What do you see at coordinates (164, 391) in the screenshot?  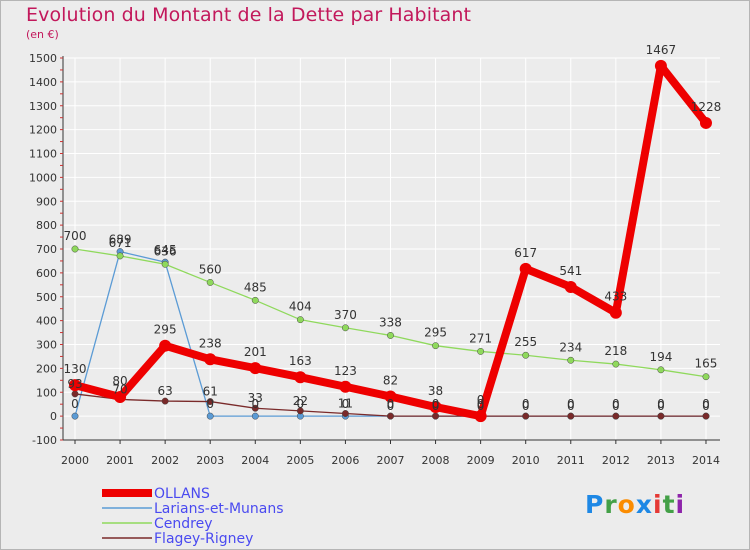 I see `data-label: 63` at bounding box center [164, 391].